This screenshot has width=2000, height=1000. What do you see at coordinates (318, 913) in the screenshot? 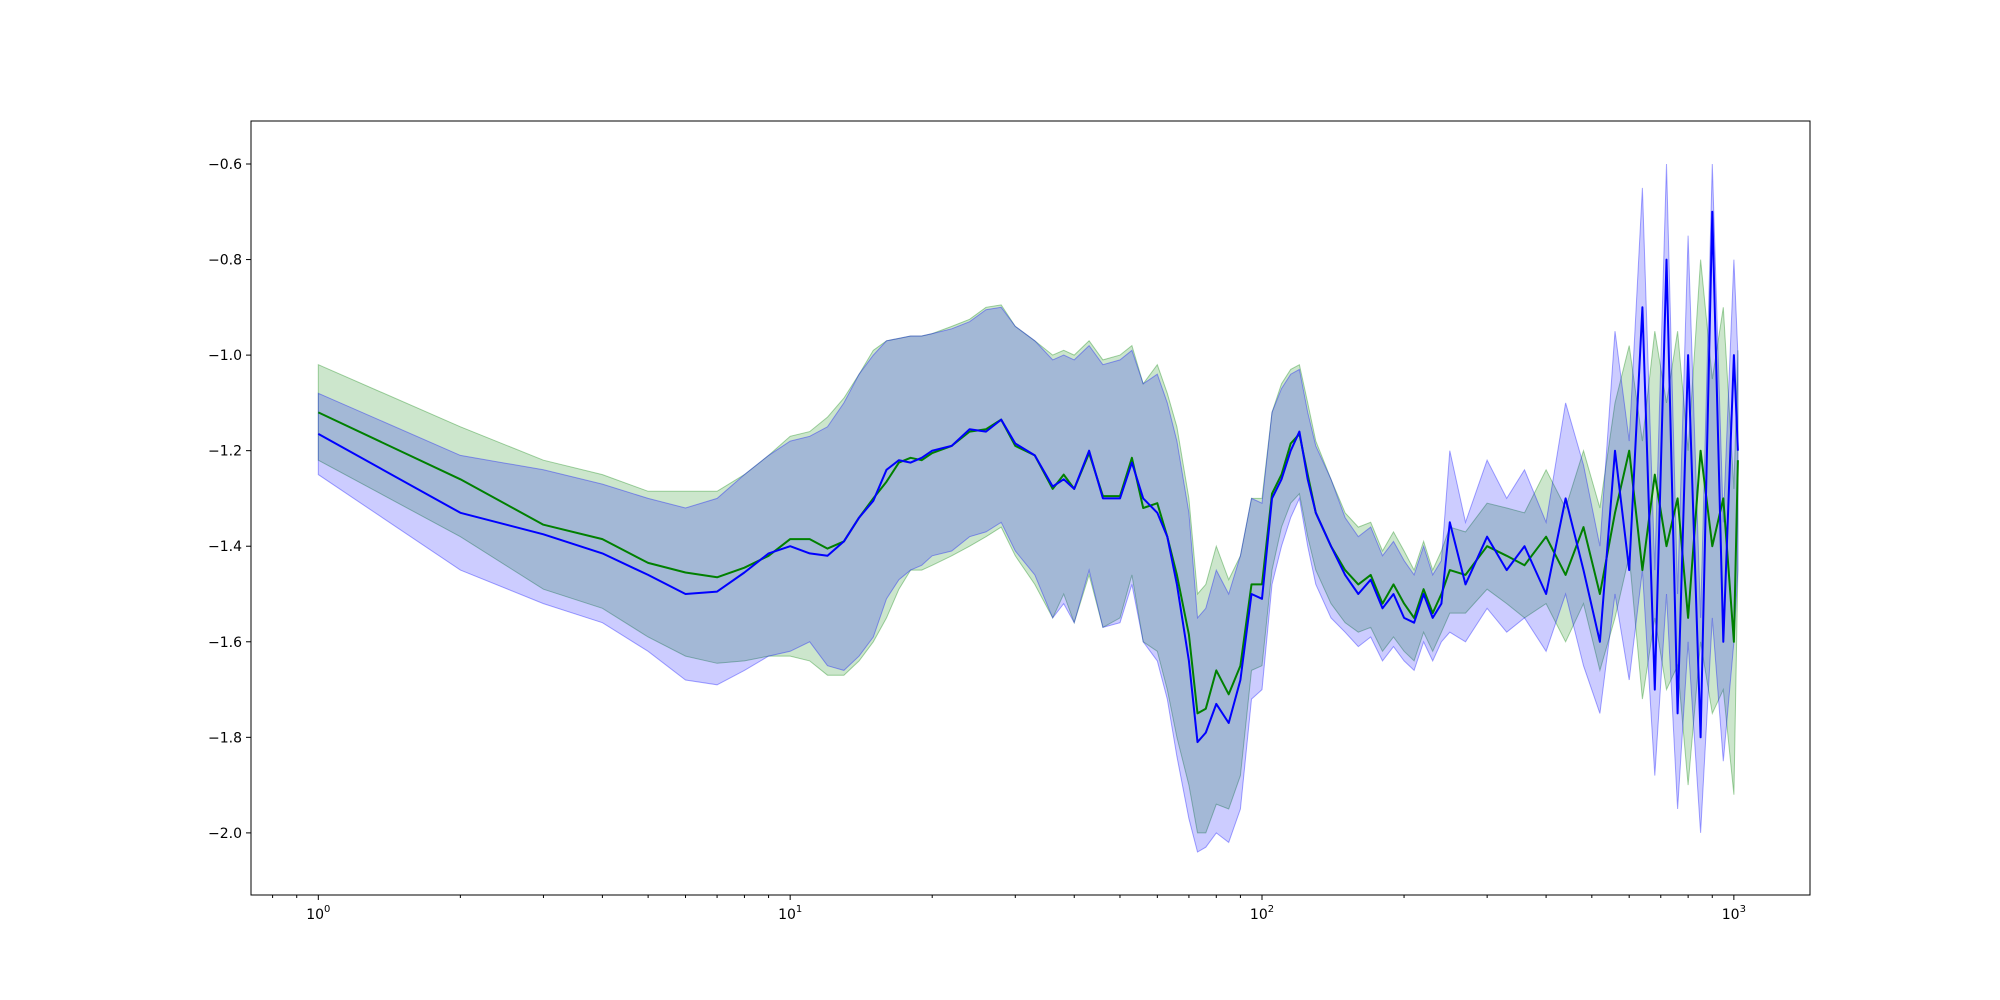
I see `x-tick-label: 10⁰` at bounding box center [318, 913].